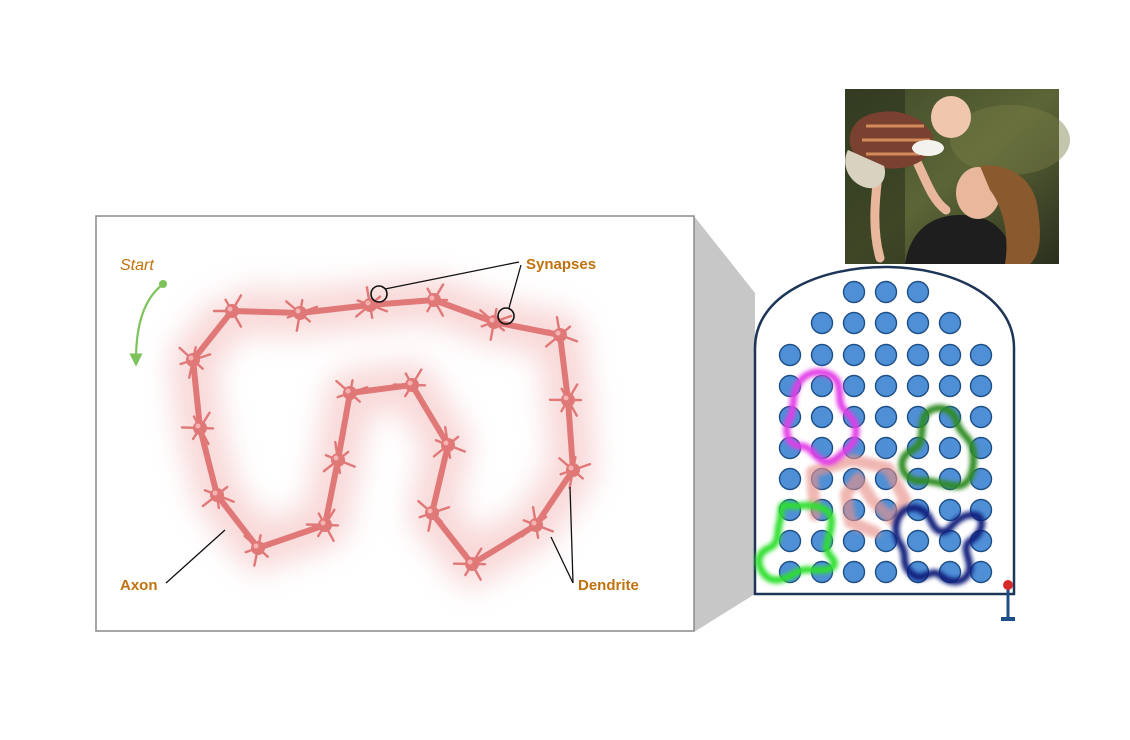 The height and width of the screenshot is (740, 1130). Describe the element at coordinates (724, 424) in the screenshot. I see `zoom-callout` at that location.